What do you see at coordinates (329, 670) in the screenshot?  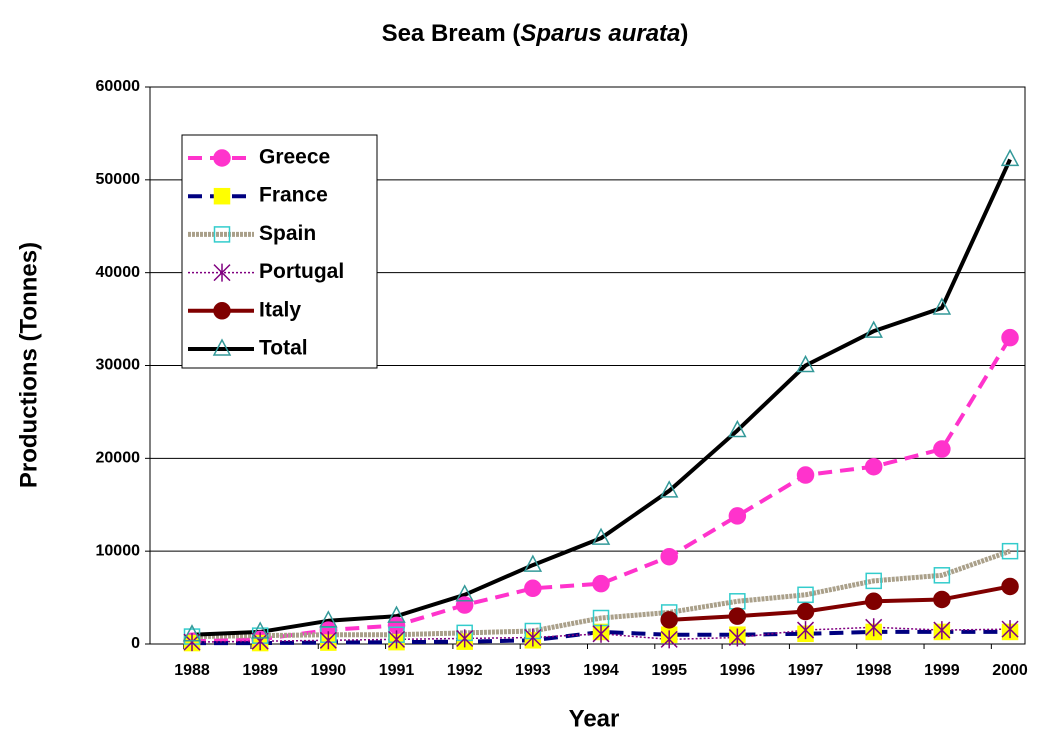 I see `x-tick-label: 1990` at bounding box center [329, 670].